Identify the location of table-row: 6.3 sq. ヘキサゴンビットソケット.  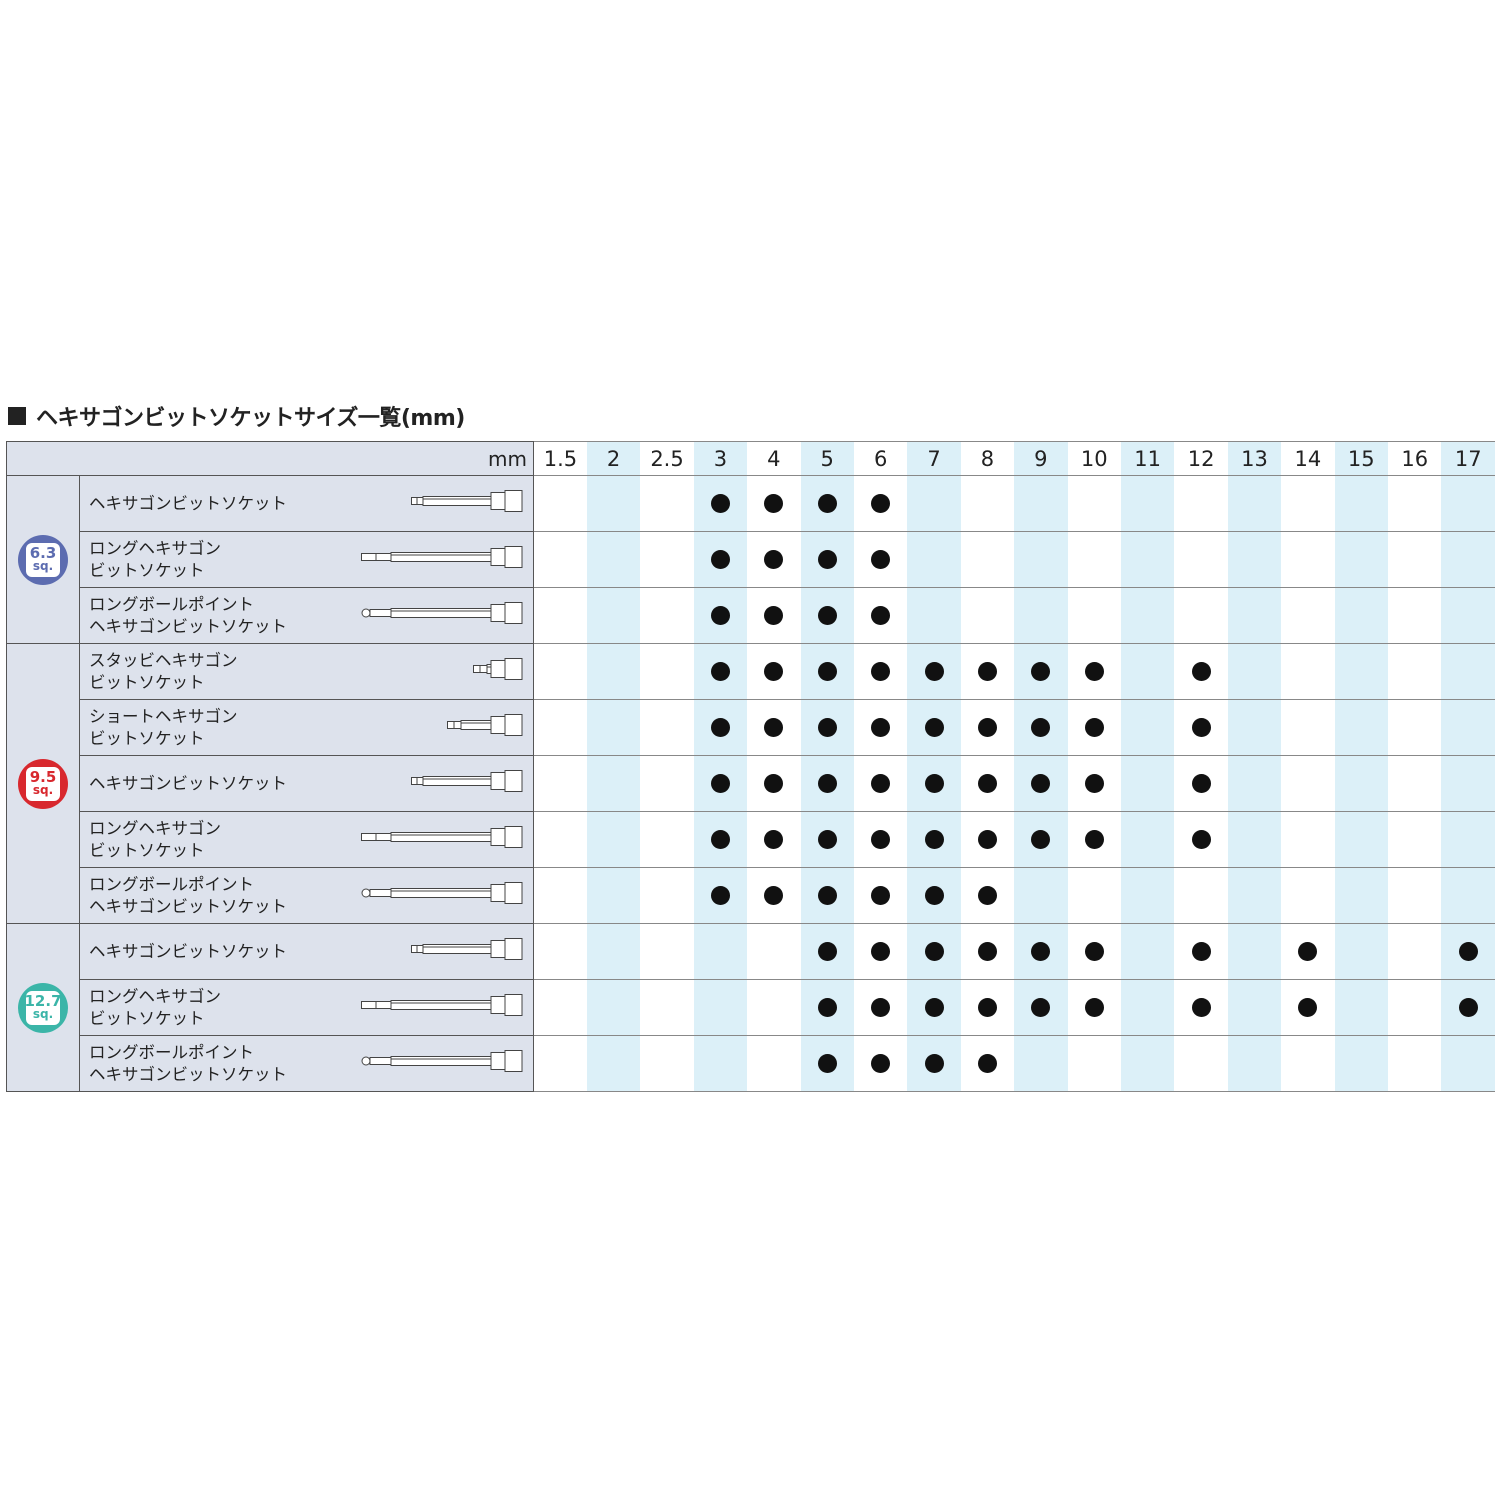
(750, 559).